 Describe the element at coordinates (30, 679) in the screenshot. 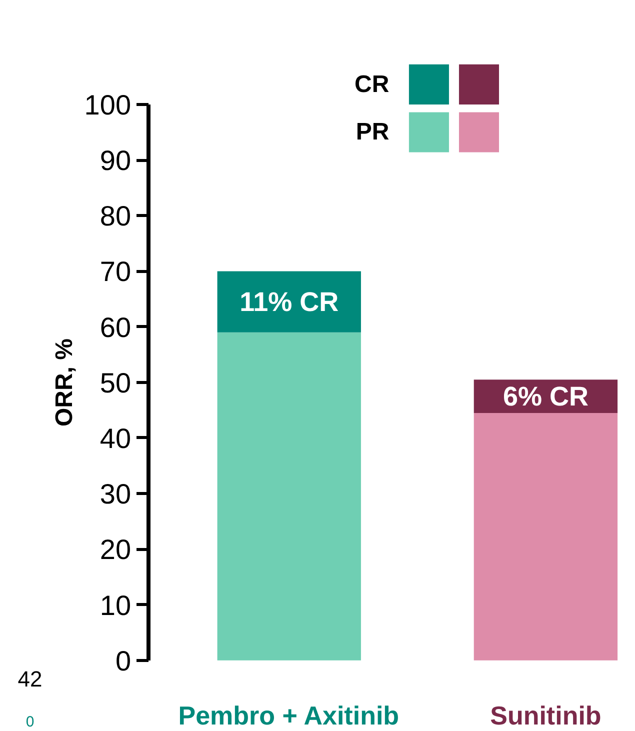

I see `text: 42` at that location.